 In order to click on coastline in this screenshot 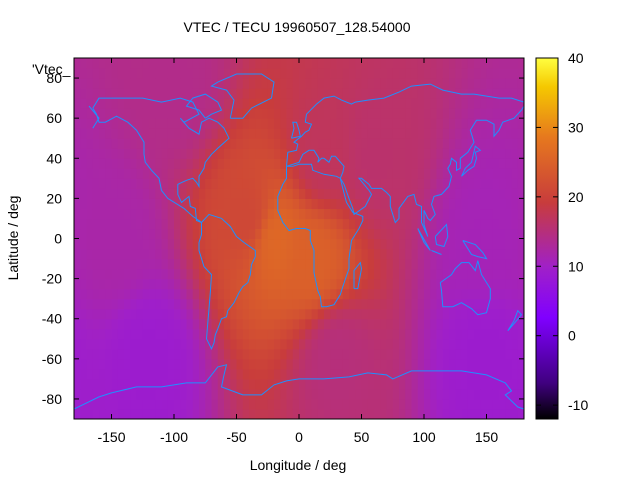, I will do `click(465, 288)`.